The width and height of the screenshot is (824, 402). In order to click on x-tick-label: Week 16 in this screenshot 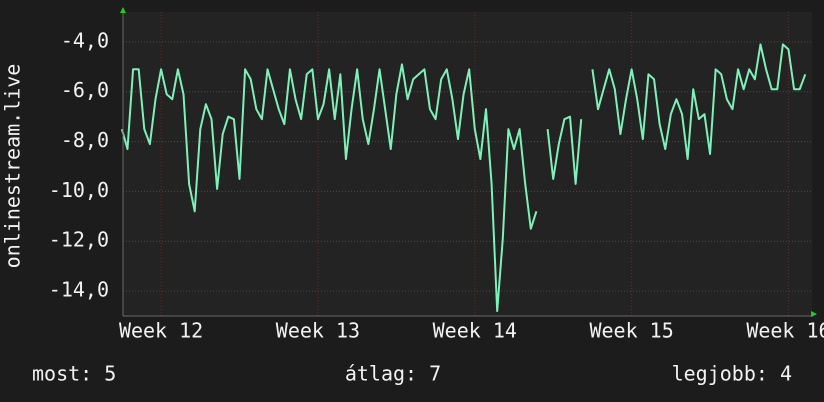, I will do `click(785, 331)`.